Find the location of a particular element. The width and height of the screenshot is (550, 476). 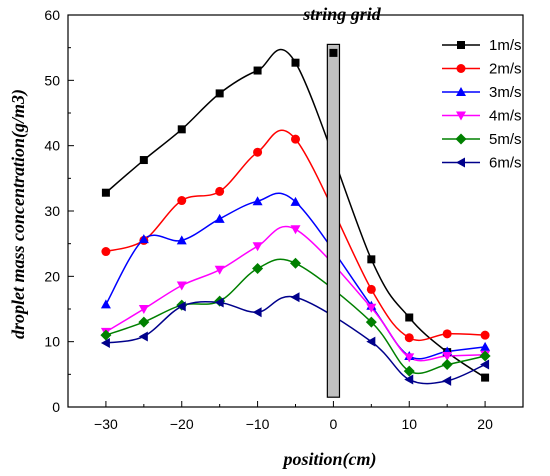

string-grid-bar is located at coordinates (333, 220).